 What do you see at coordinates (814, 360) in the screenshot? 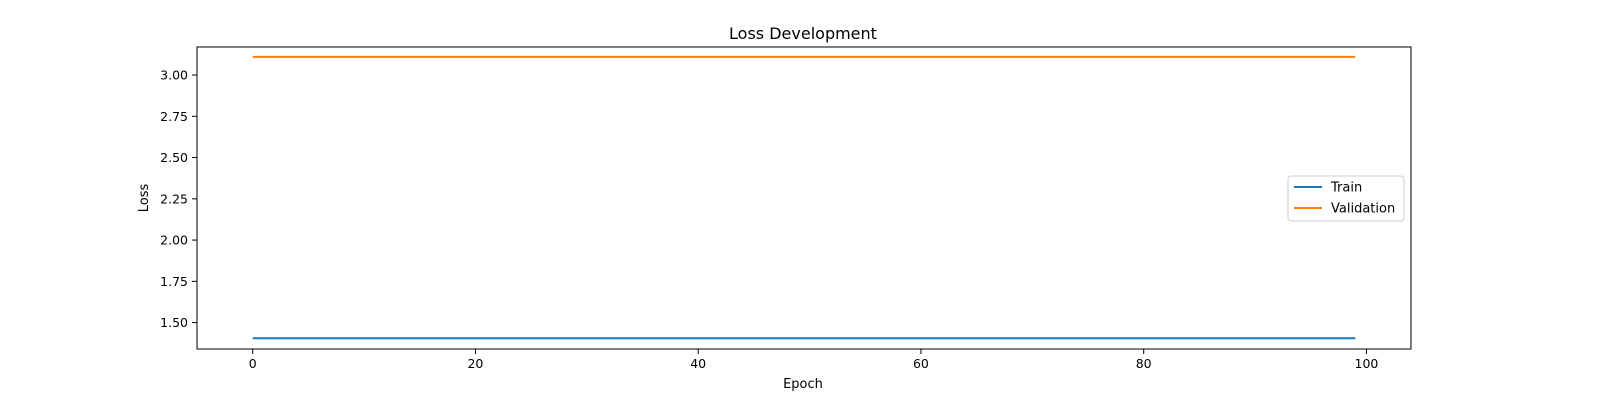
I see `x-axis-ticks: 0 20 40 60 80 100` at bounding box center [814, 360].